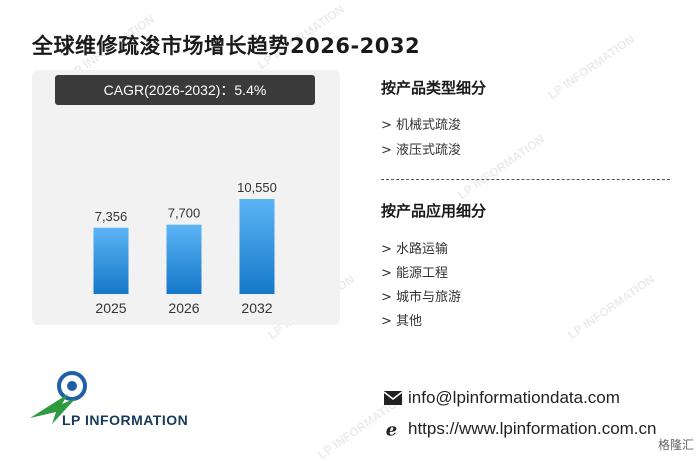  Describe the element at coordinates (421, 125) in the screenshot. I see `segment-type-item: > 机械式疏浚` at that location.